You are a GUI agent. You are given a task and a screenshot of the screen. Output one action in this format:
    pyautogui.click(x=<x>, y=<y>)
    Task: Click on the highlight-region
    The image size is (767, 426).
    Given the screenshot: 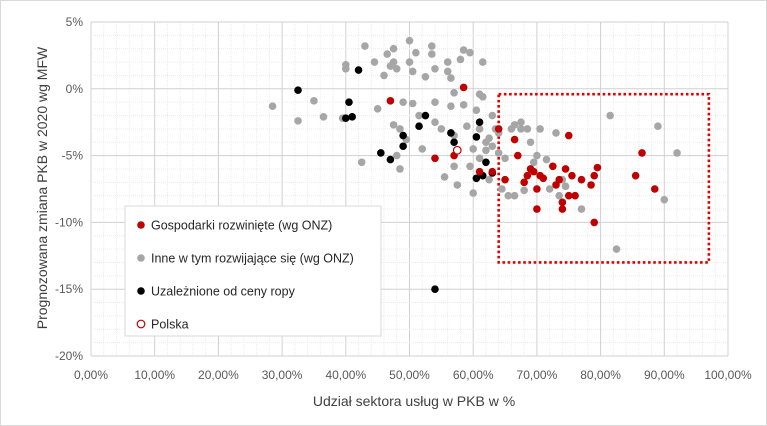 What is the action you would take?
    pyautogui.click(x=604, y=178)
    